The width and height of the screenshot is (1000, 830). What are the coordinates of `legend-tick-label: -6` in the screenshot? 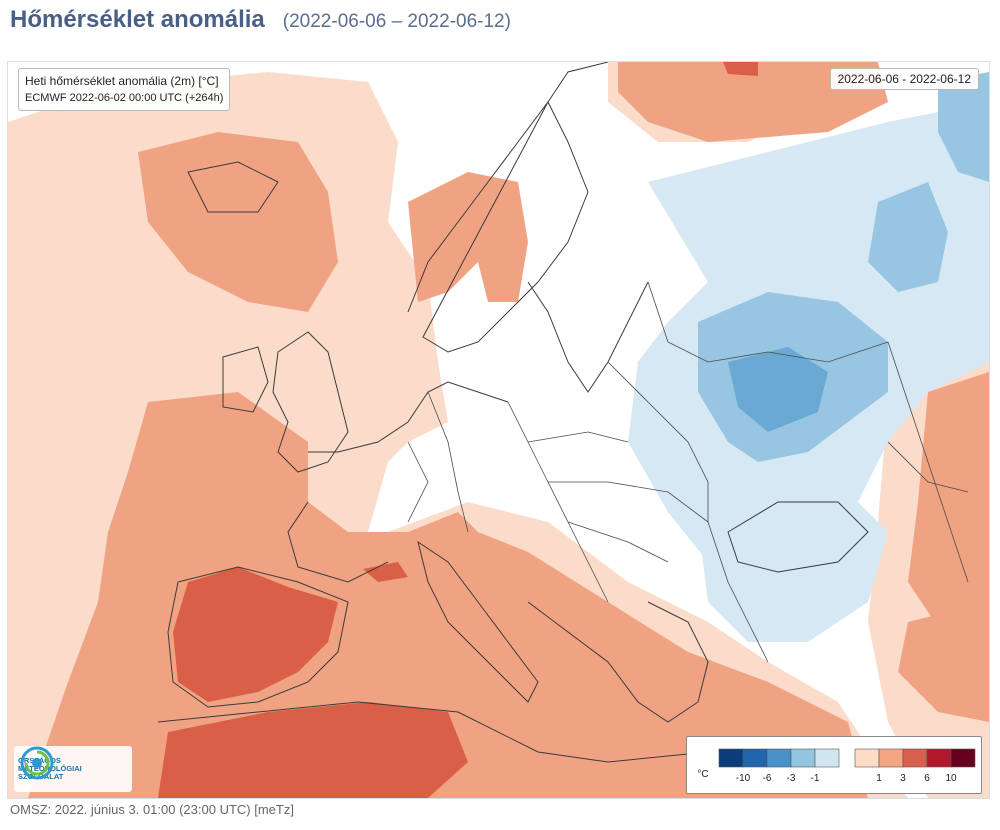 It's located at (767, 778).